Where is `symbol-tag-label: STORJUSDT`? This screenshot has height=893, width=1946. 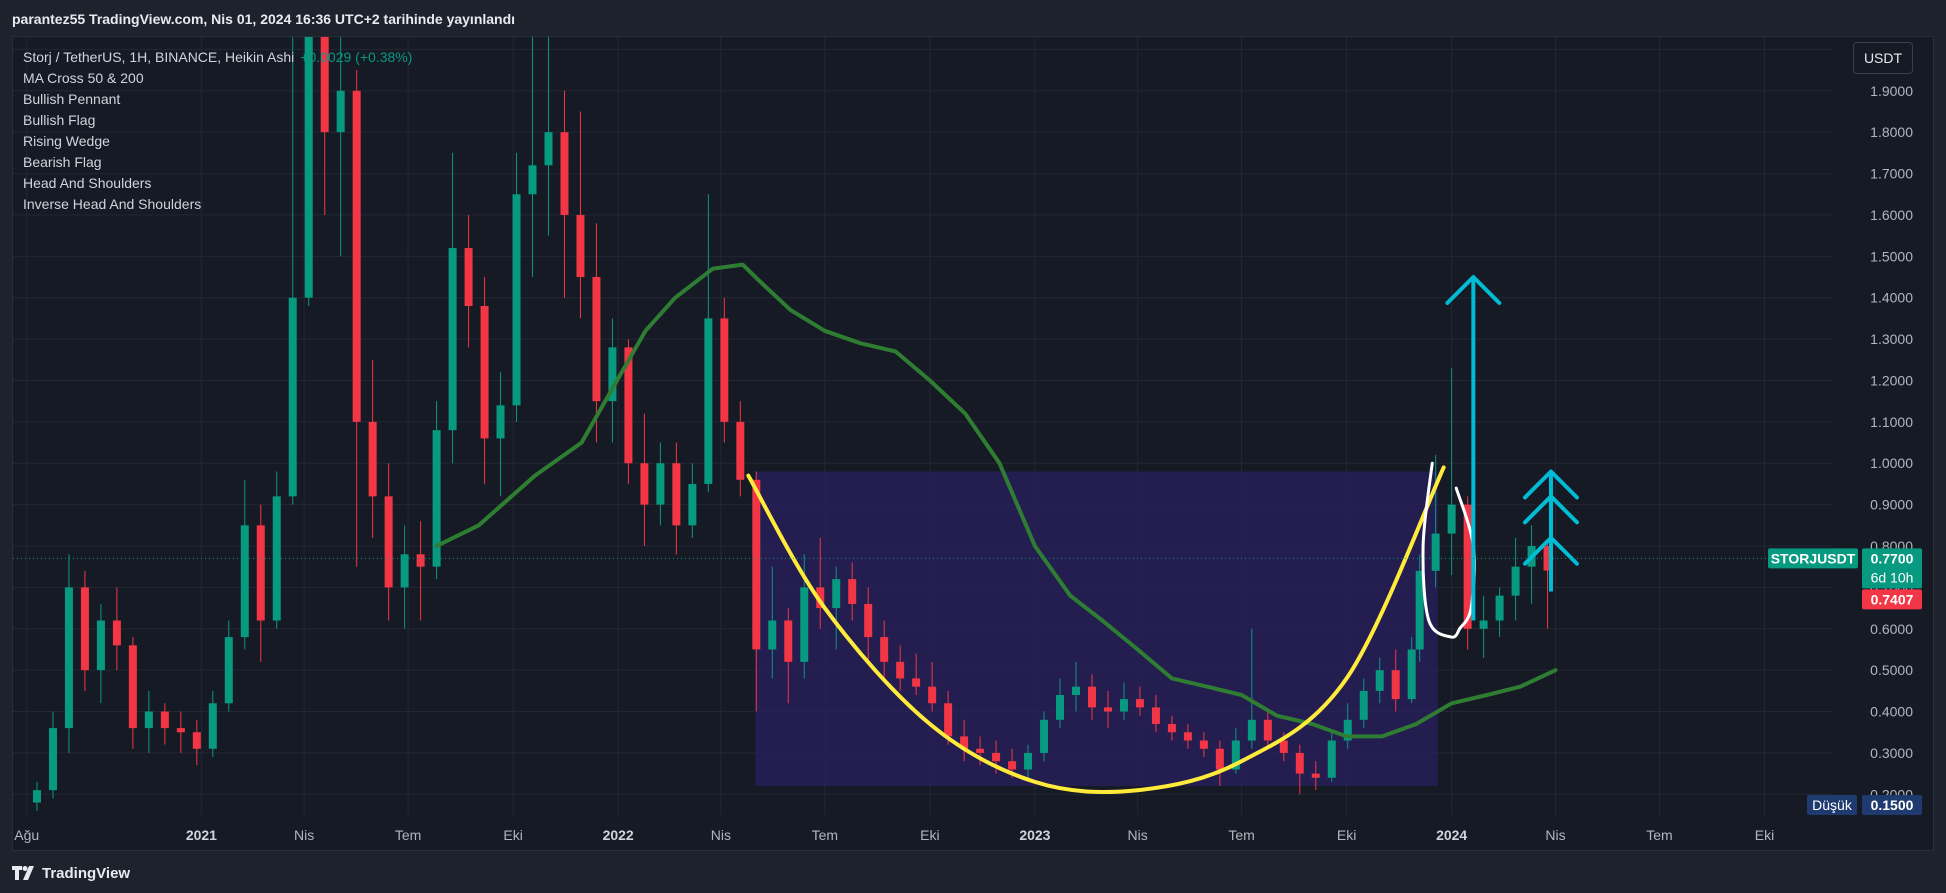
symbol-tag-label: STORJUSDT is located at coordinates (1813, 558).